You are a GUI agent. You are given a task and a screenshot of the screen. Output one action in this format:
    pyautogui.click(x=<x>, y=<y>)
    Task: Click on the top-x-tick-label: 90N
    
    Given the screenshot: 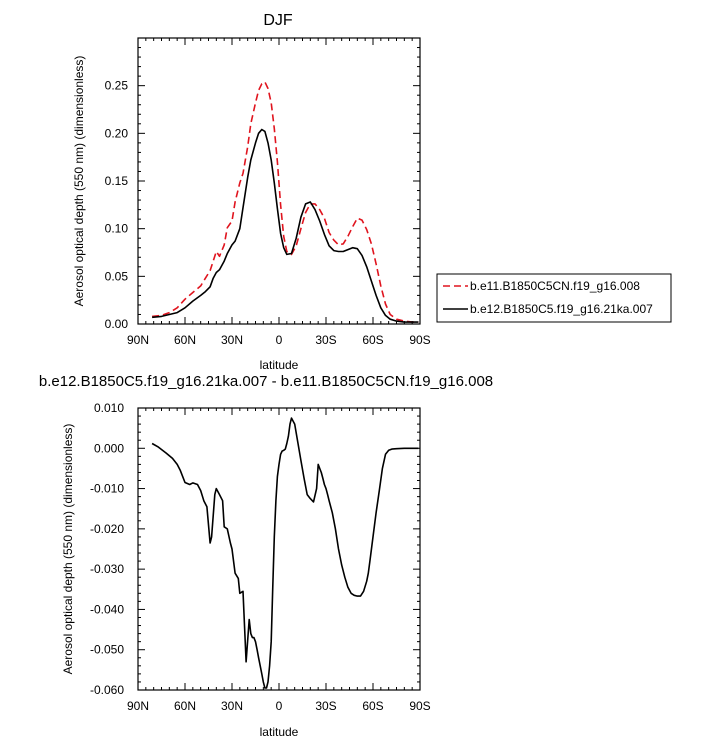 What is the action you would take?
    pyautogui.click(x=138, y=340)
    